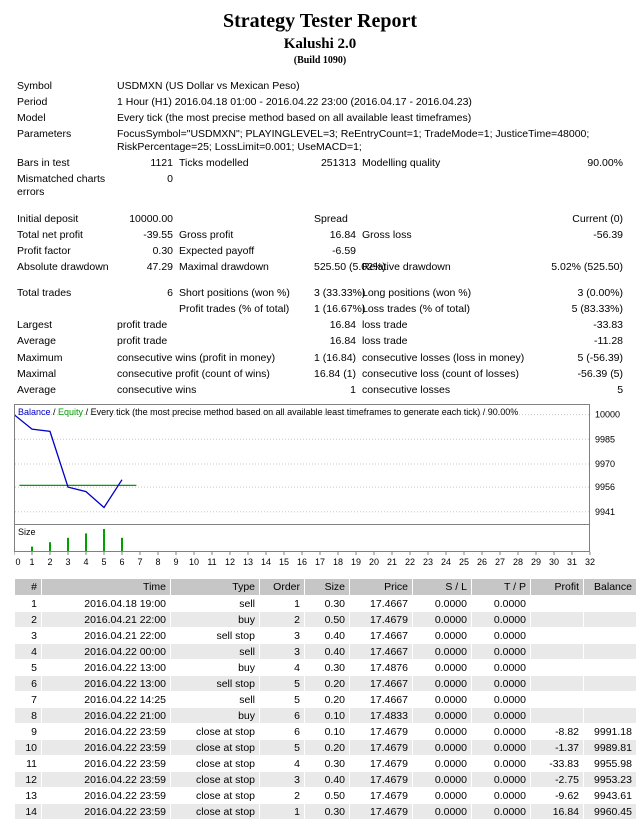  Describe the element at coordinates (335, 373) in the screenshot. I see `maximal-consecutive-profit-value: 16.84 (1)` at that location.